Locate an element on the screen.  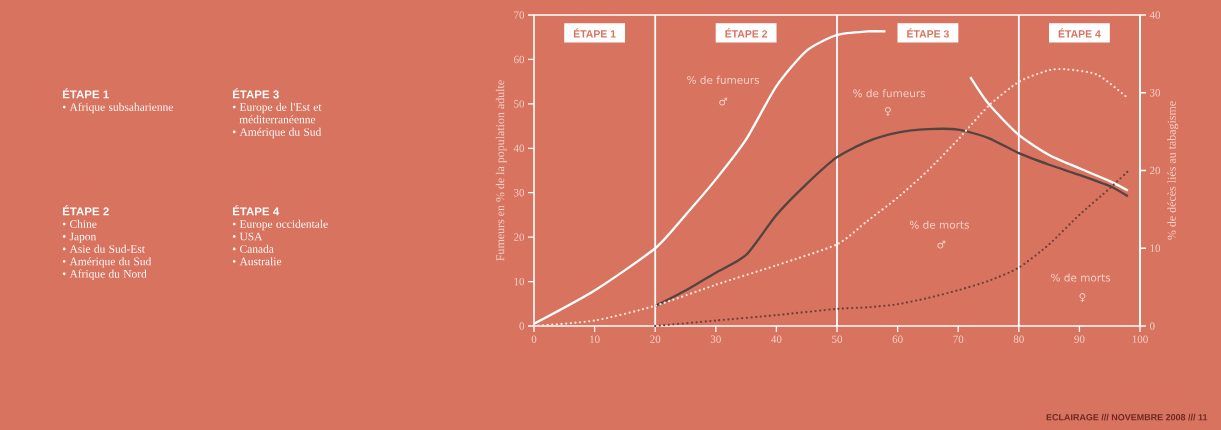
y-tick-label: 40 is located at coordinates (519, 148).